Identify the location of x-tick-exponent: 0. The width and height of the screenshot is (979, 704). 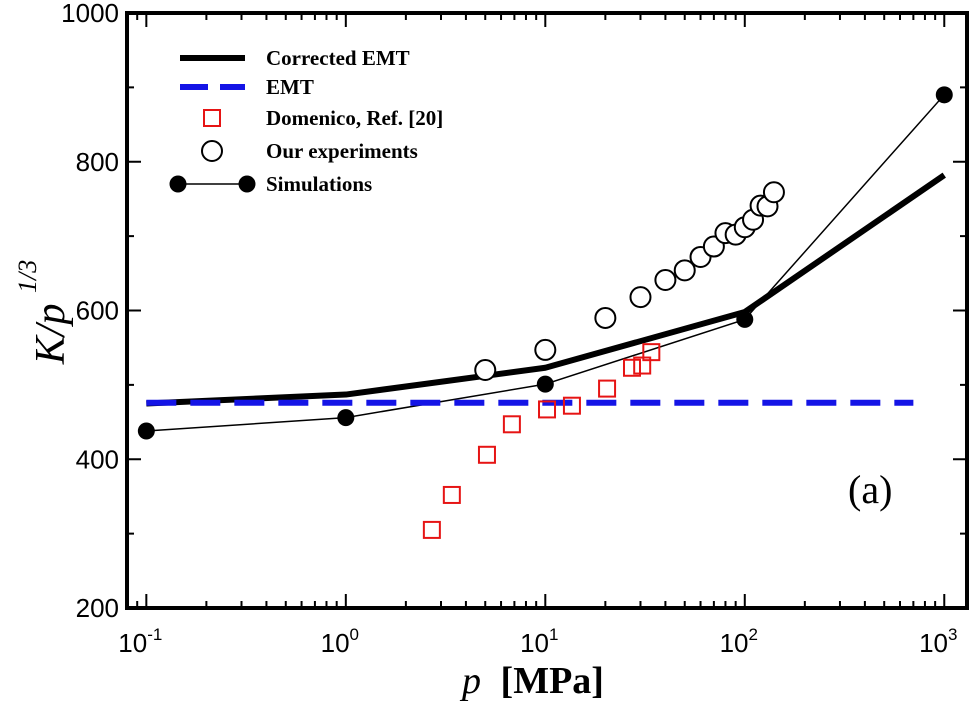
(354, 634).